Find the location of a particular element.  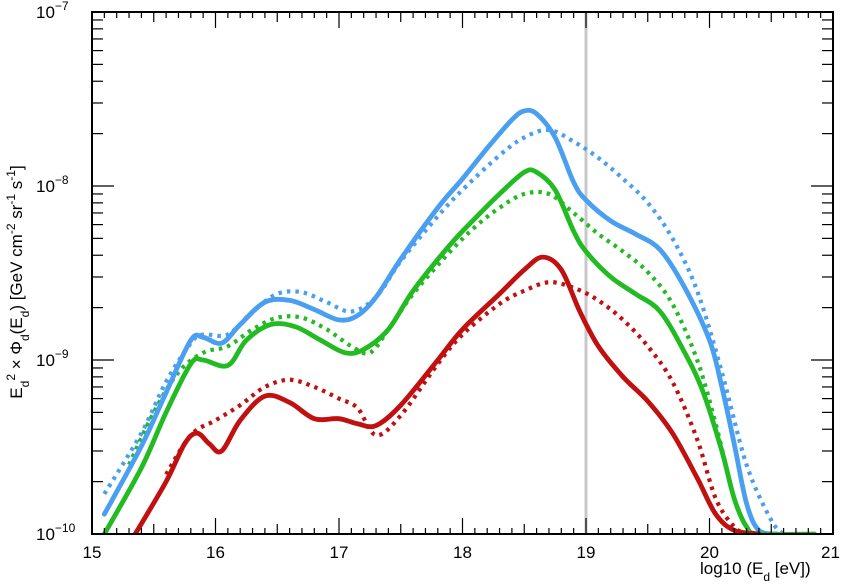

x-tick-label: 16 is located at coordinates (215, 552).